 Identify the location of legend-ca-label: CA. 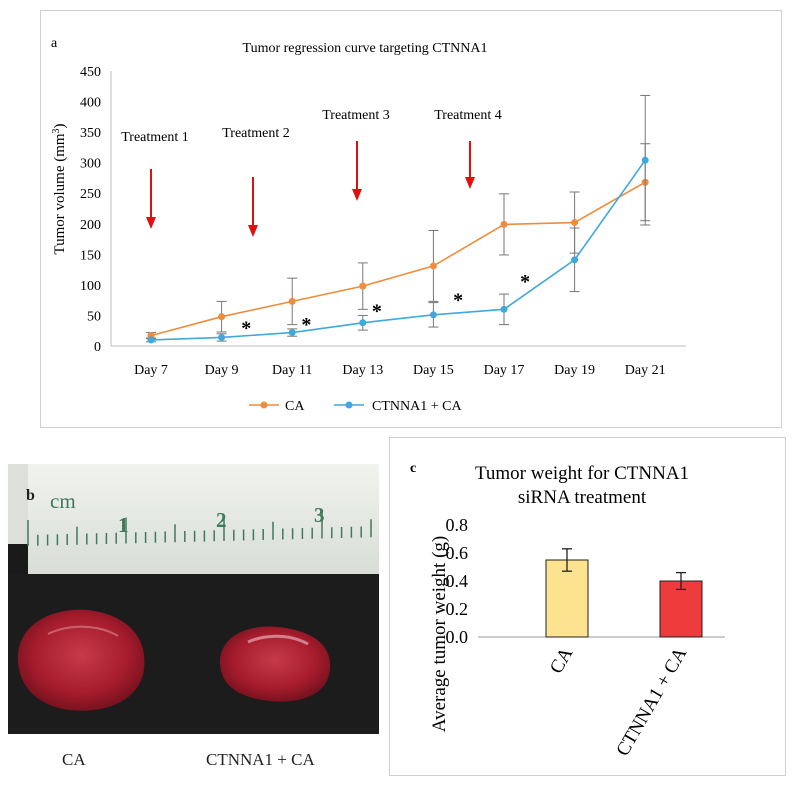
(295, 406).